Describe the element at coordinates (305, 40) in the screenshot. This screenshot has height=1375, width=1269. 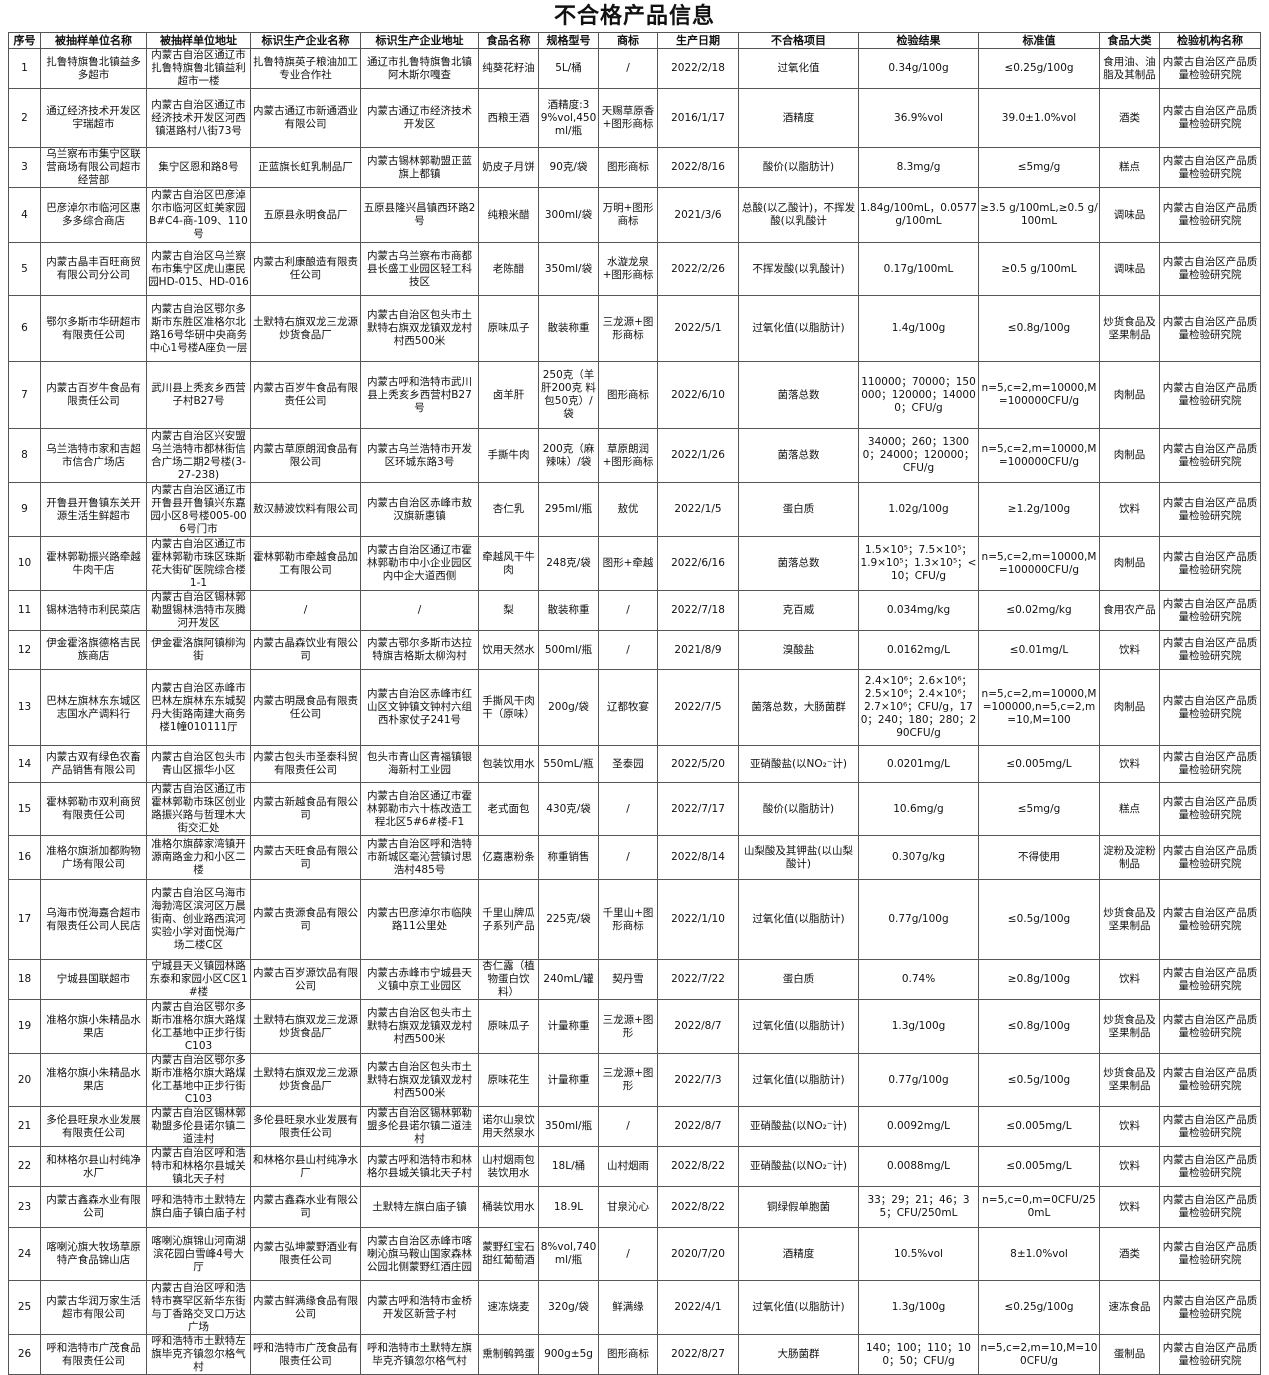
I see `column-header-manufacturer-name: 标识生产企业名称` at that location.